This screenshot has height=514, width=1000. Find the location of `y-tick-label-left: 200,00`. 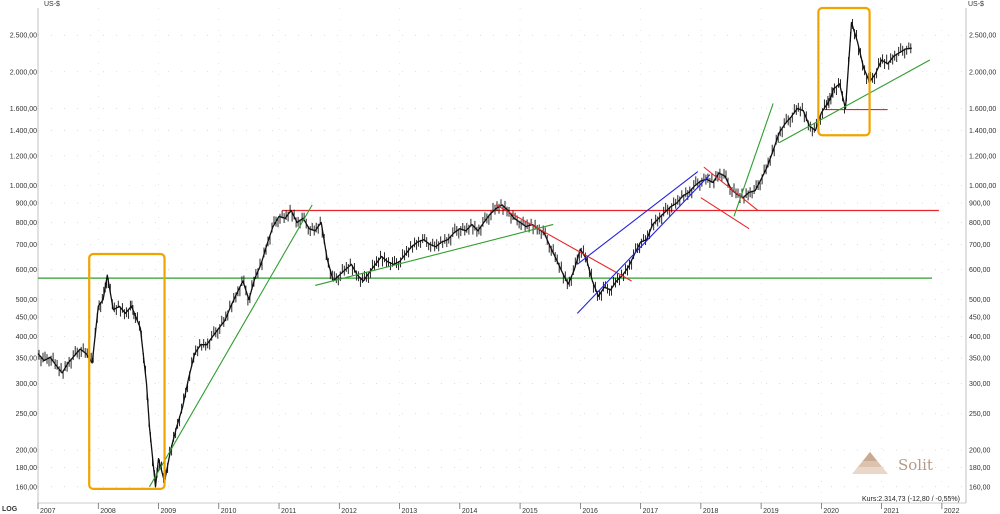

y-tick-label-left: 200,00 is located at coordinates (27, 451).